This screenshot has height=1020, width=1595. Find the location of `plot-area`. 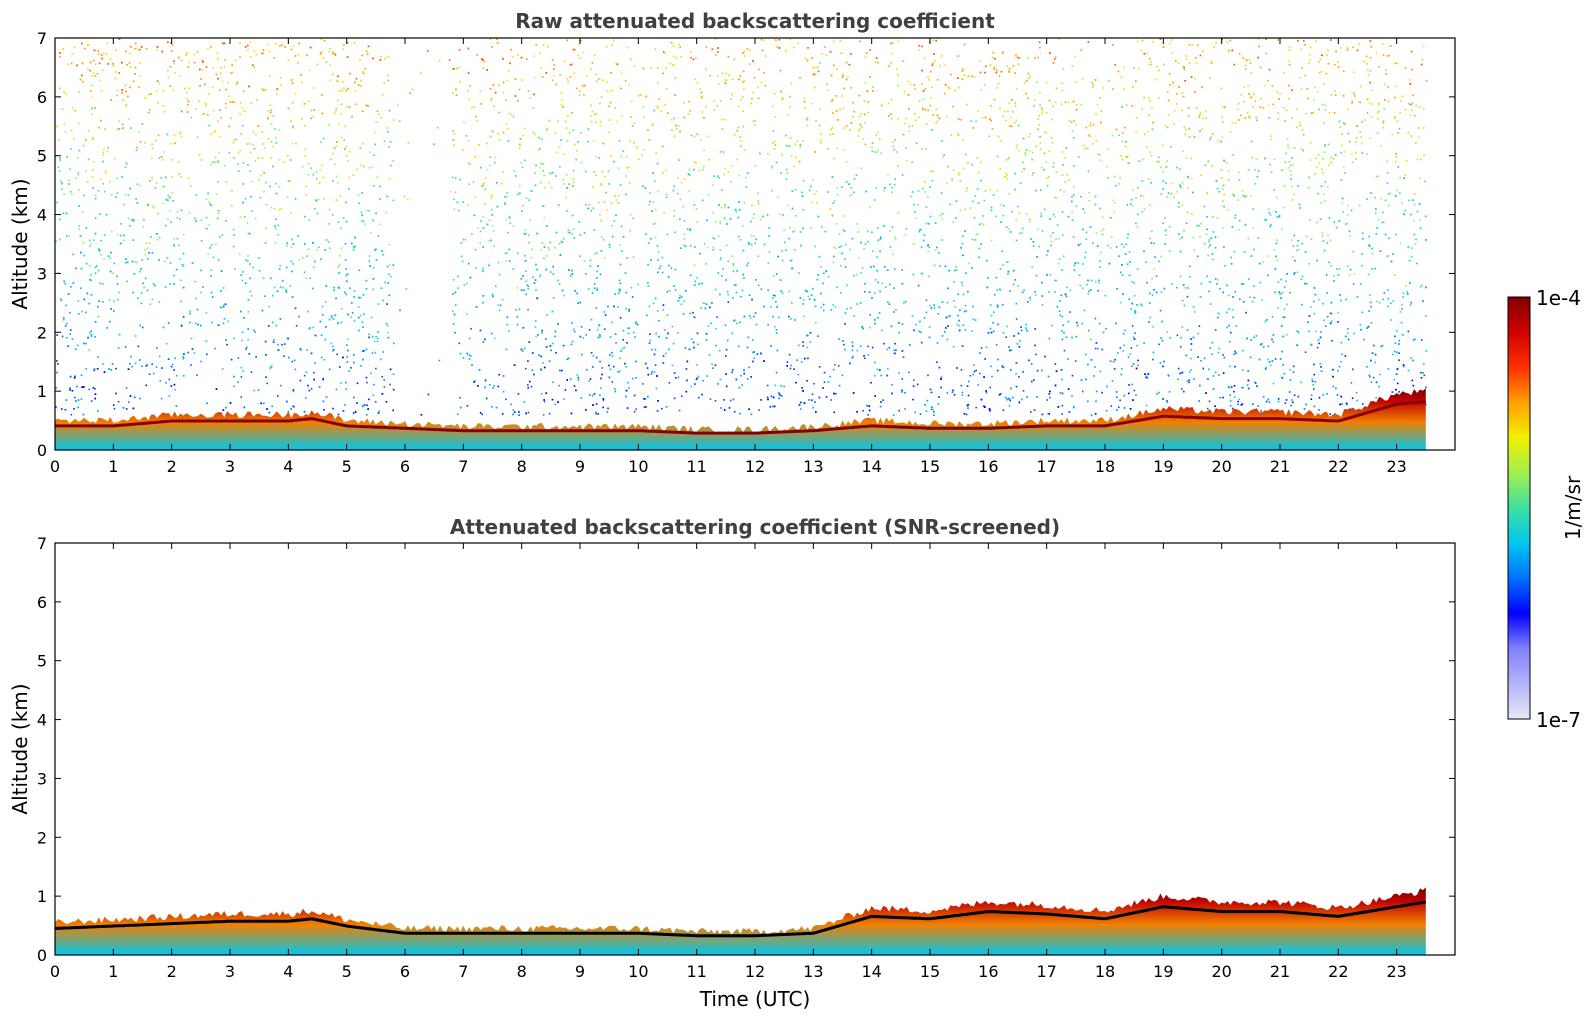

plot-area is located at coordinates (741, 921).